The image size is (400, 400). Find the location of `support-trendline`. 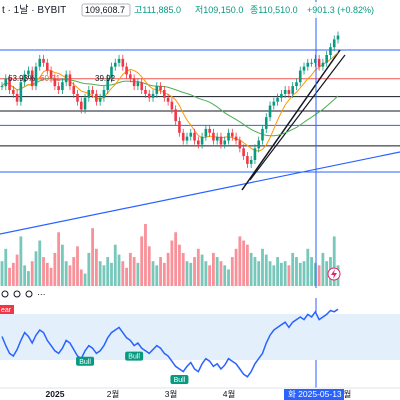

support-trendline is located at coordinates (291, 120).